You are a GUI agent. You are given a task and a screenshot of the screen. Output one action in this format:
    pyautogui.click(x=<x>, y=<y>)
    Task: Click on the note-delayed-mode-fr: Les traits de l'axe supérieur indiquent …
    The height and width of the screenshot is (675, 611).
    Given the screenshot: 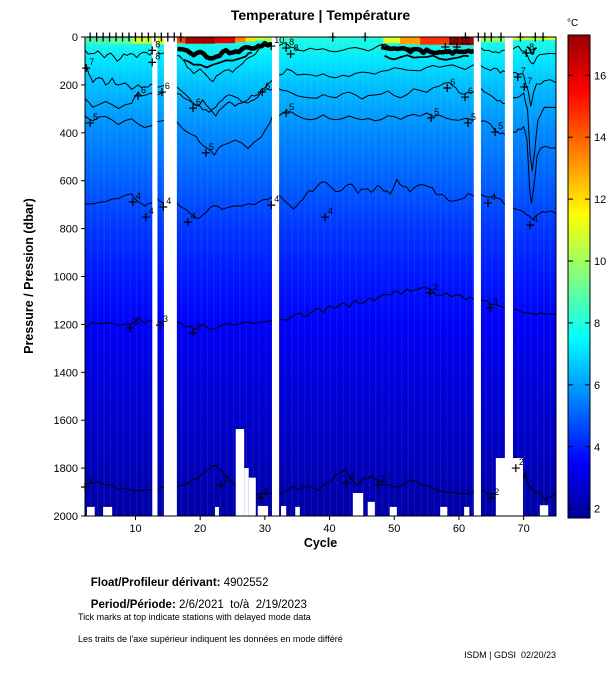 What is the action you would take?
    pyautogui.click(x=210, y=639)
    